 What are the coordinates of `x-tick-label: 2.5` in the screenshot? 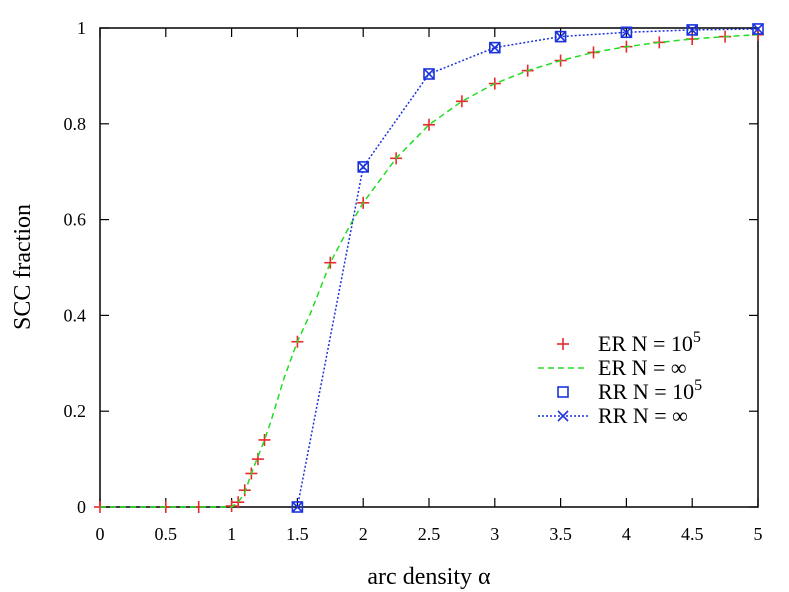 It's located at (429, 534).